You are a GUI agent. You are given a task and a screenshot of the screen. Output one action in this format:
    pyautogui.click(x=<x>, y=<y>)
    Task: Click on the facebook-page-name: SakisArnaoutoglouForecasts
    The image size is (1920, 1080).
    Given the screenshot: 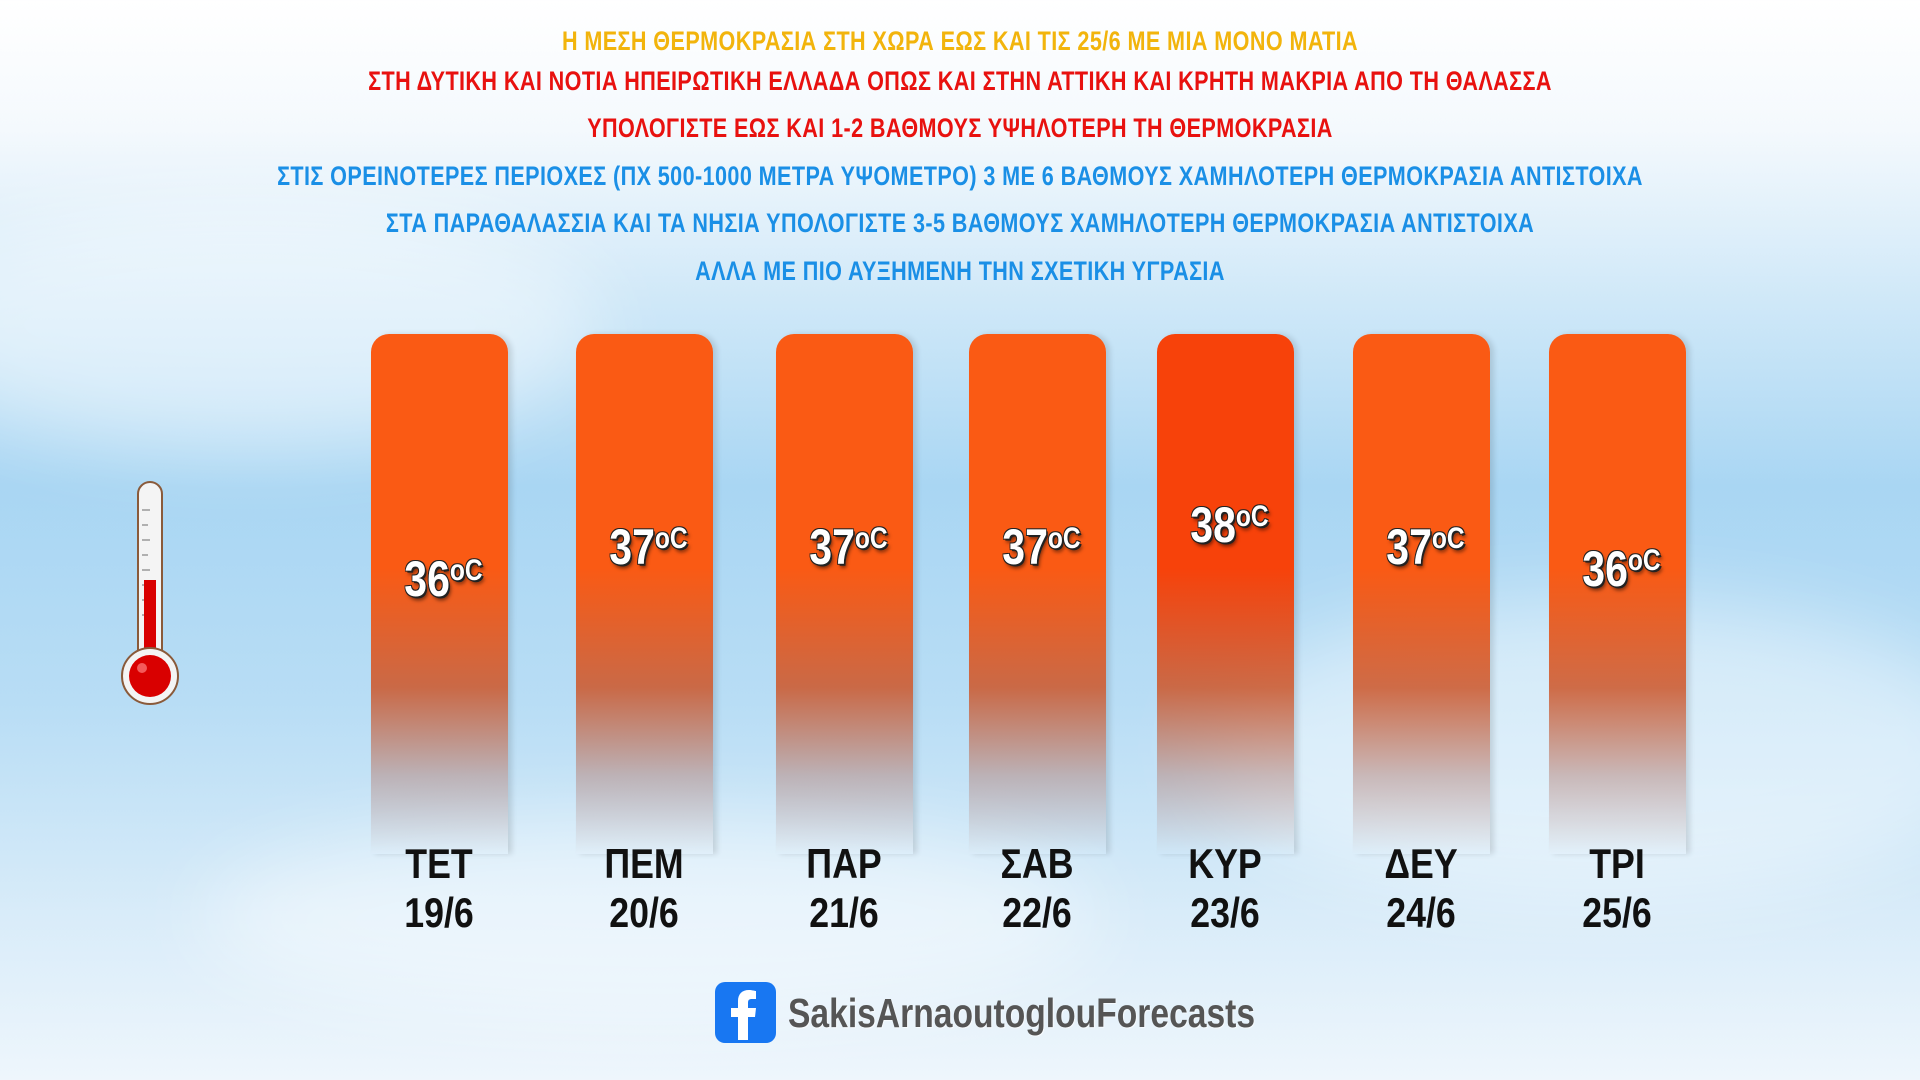 What is the action you would take?
    pyautogui.click(x=1022, y=1013)
    